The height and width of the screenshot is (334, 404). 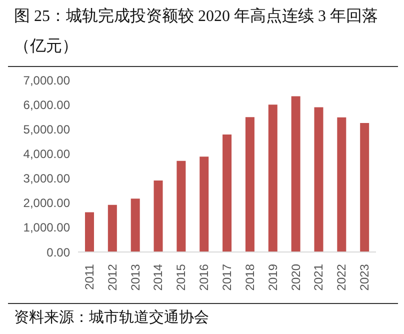 I want to click on y-tick-label: 5,000.00, so click(x=46, y=129).